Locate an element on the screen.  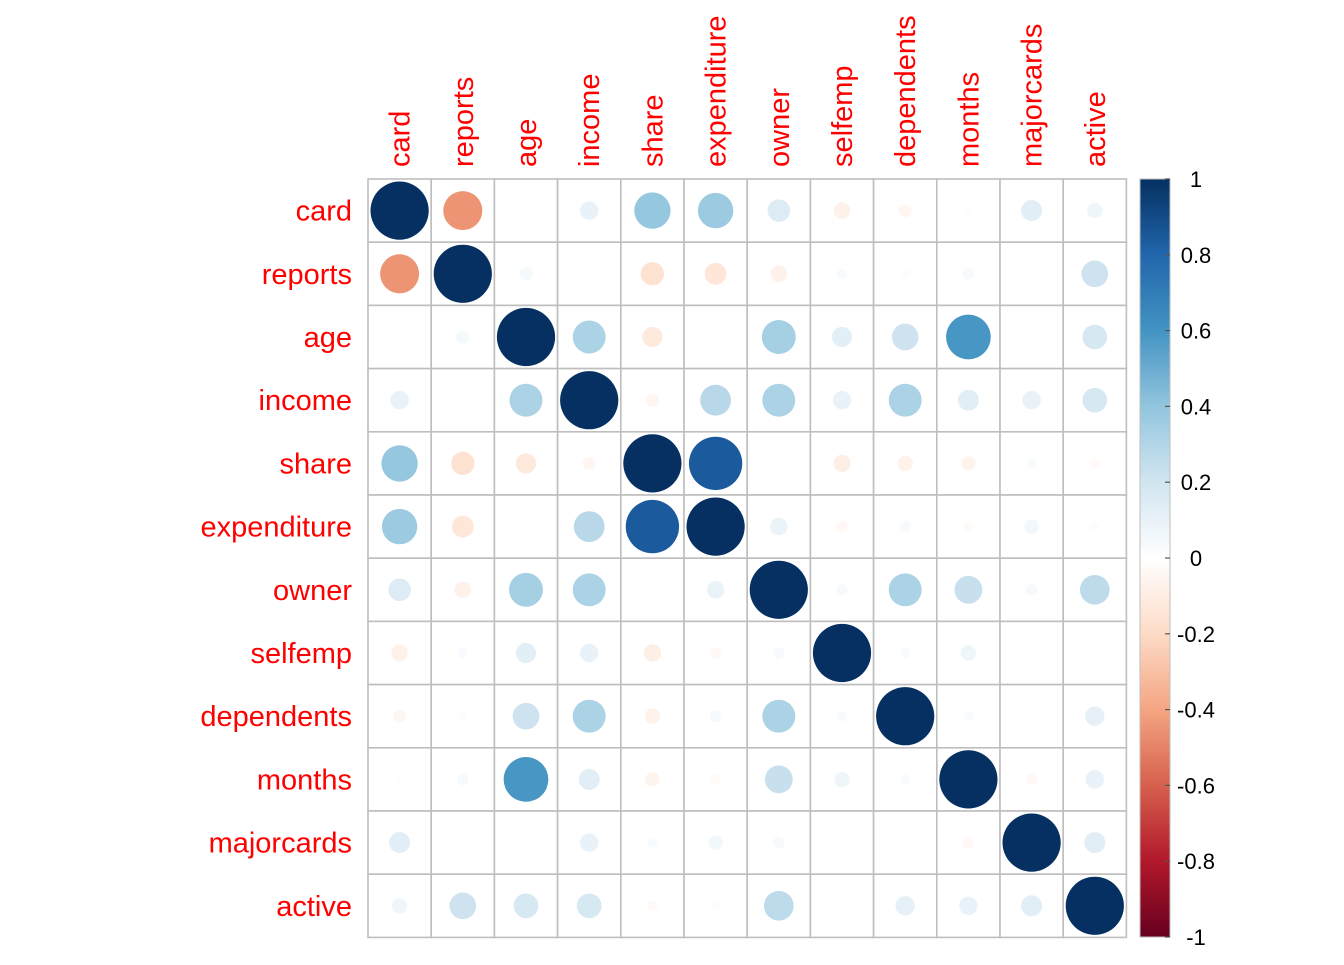
column-label: income is located at coordinates (590, 121).